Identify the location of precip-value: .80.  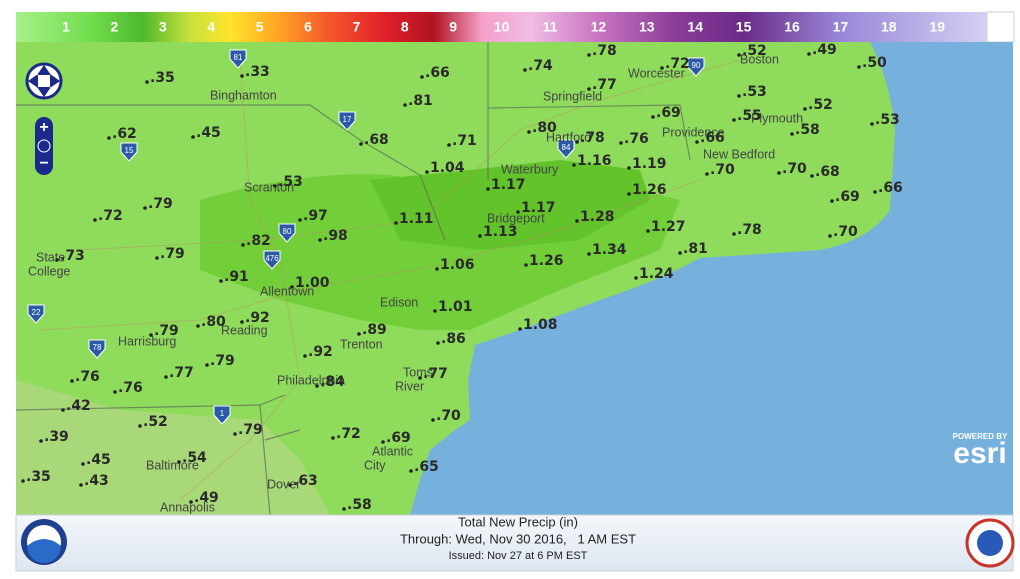
(213, 322).